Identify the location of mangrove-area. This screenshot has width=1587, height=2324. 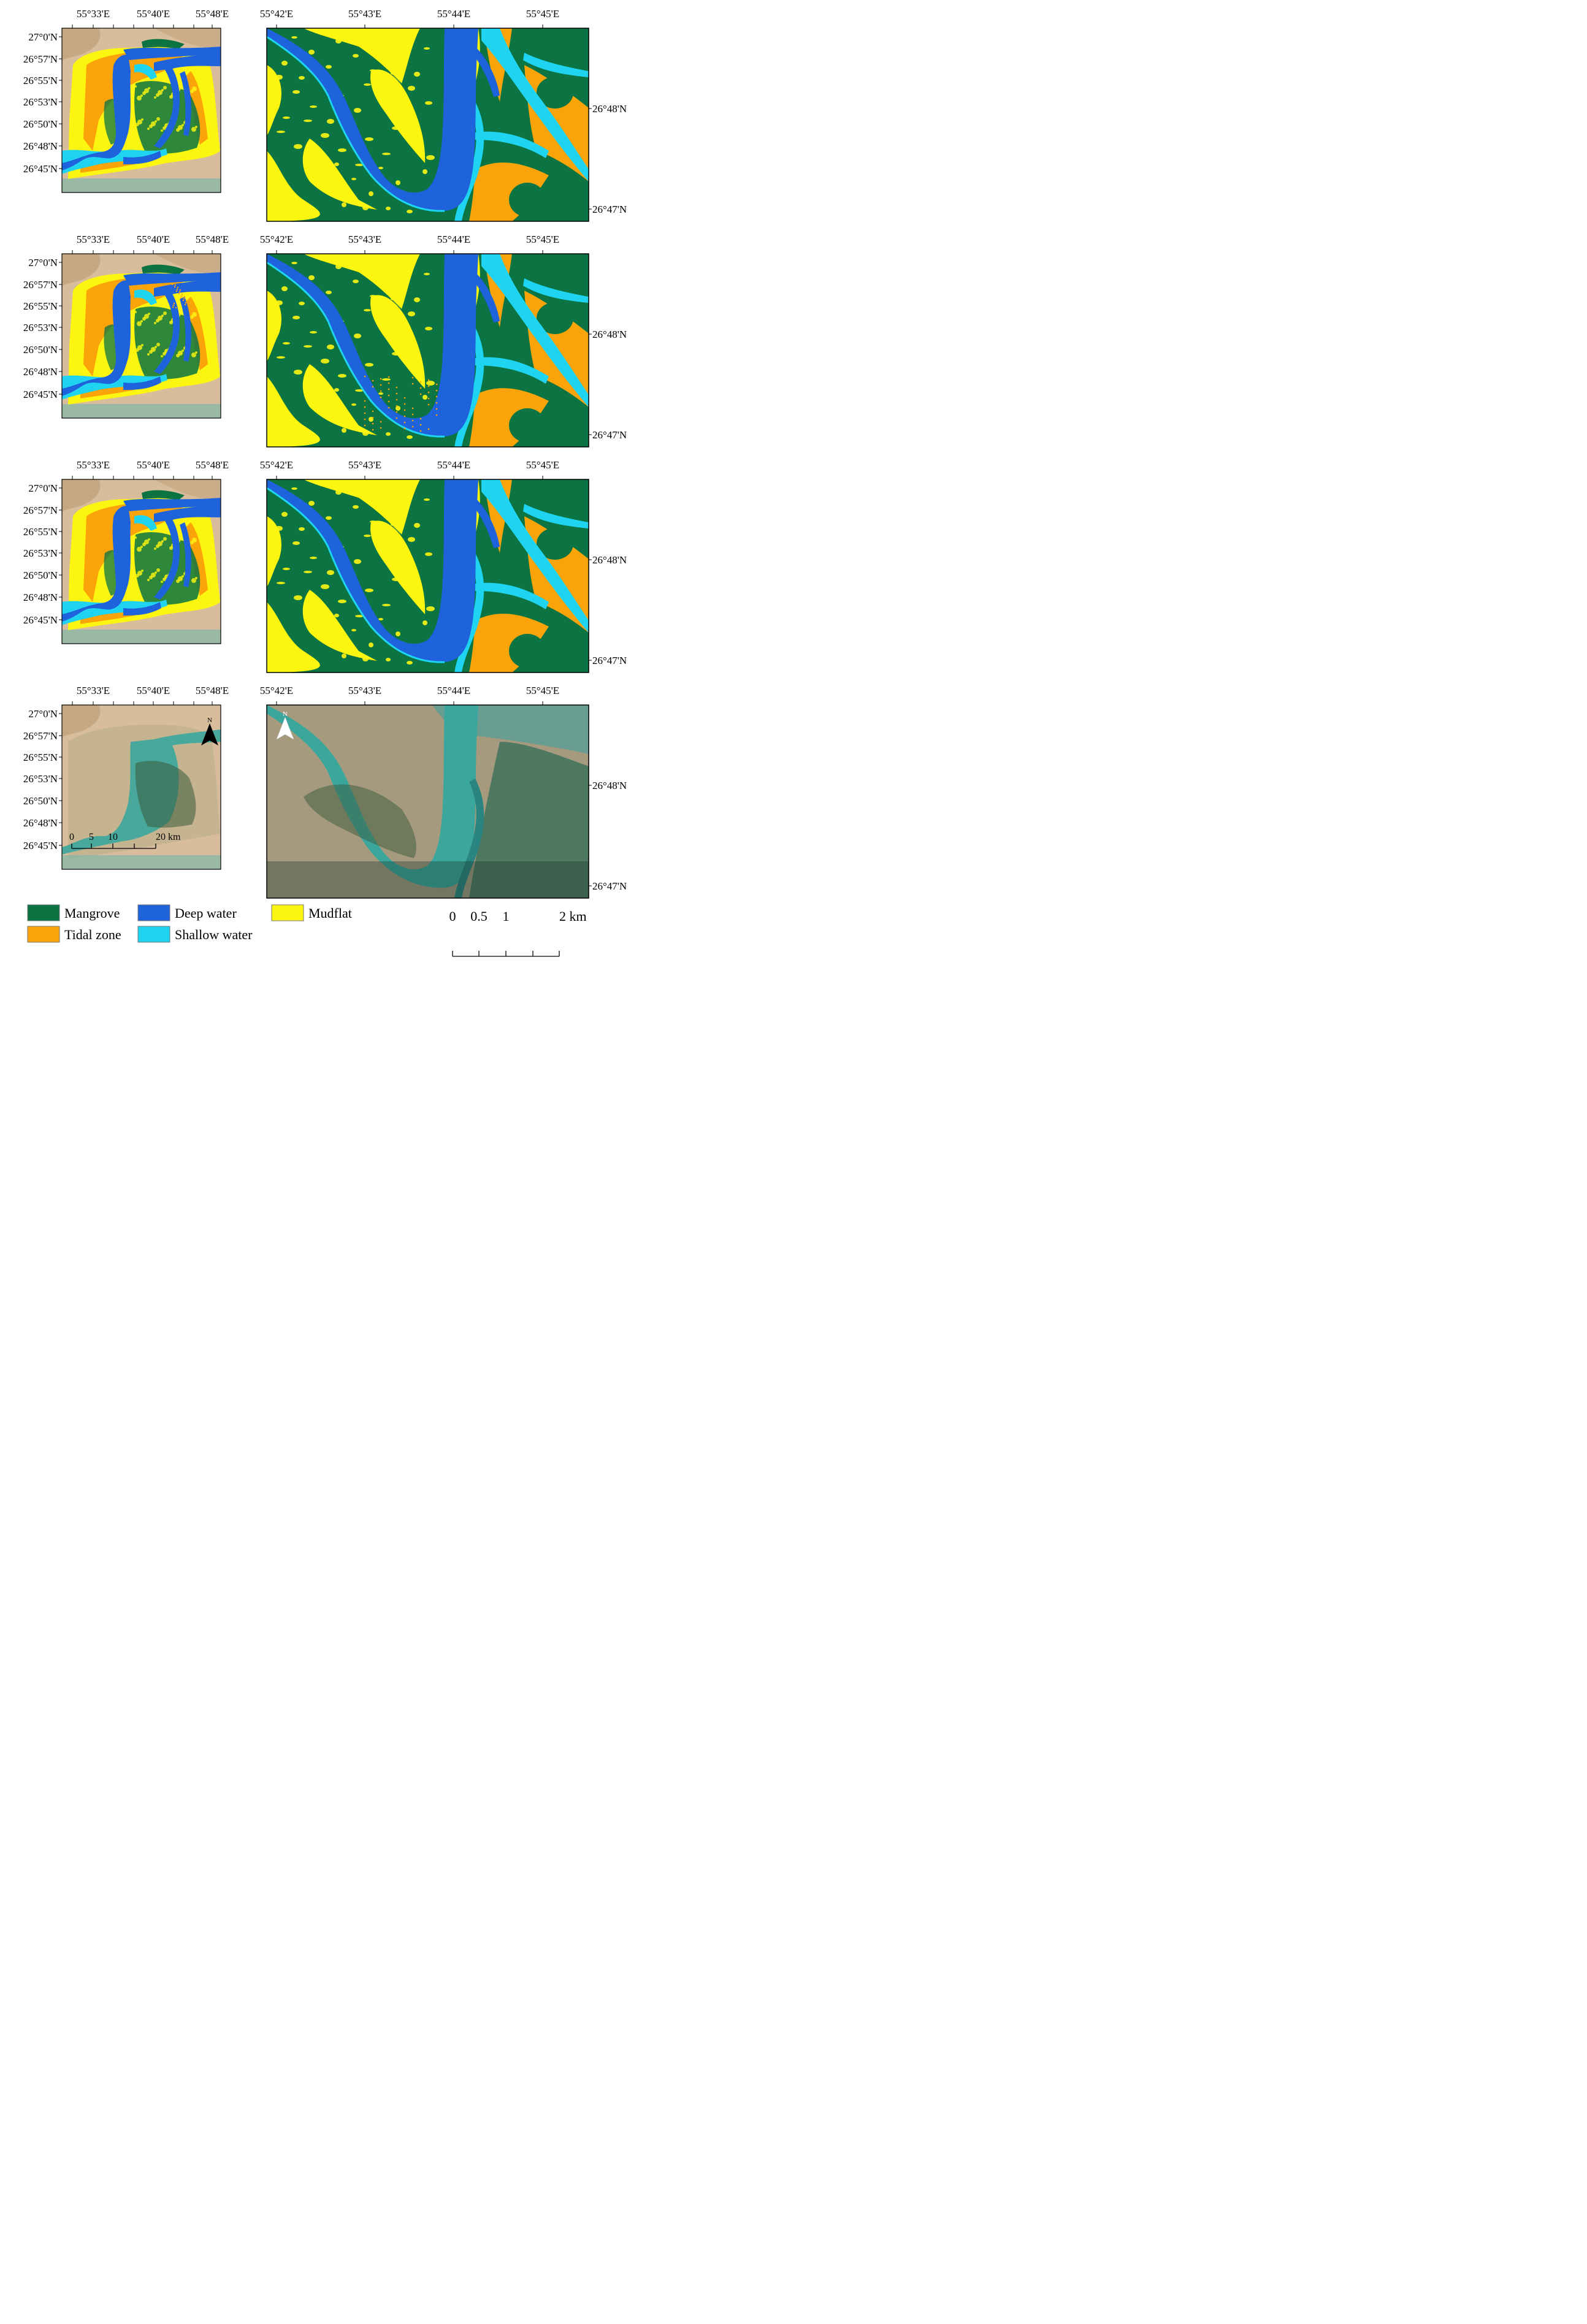
(167, 343).